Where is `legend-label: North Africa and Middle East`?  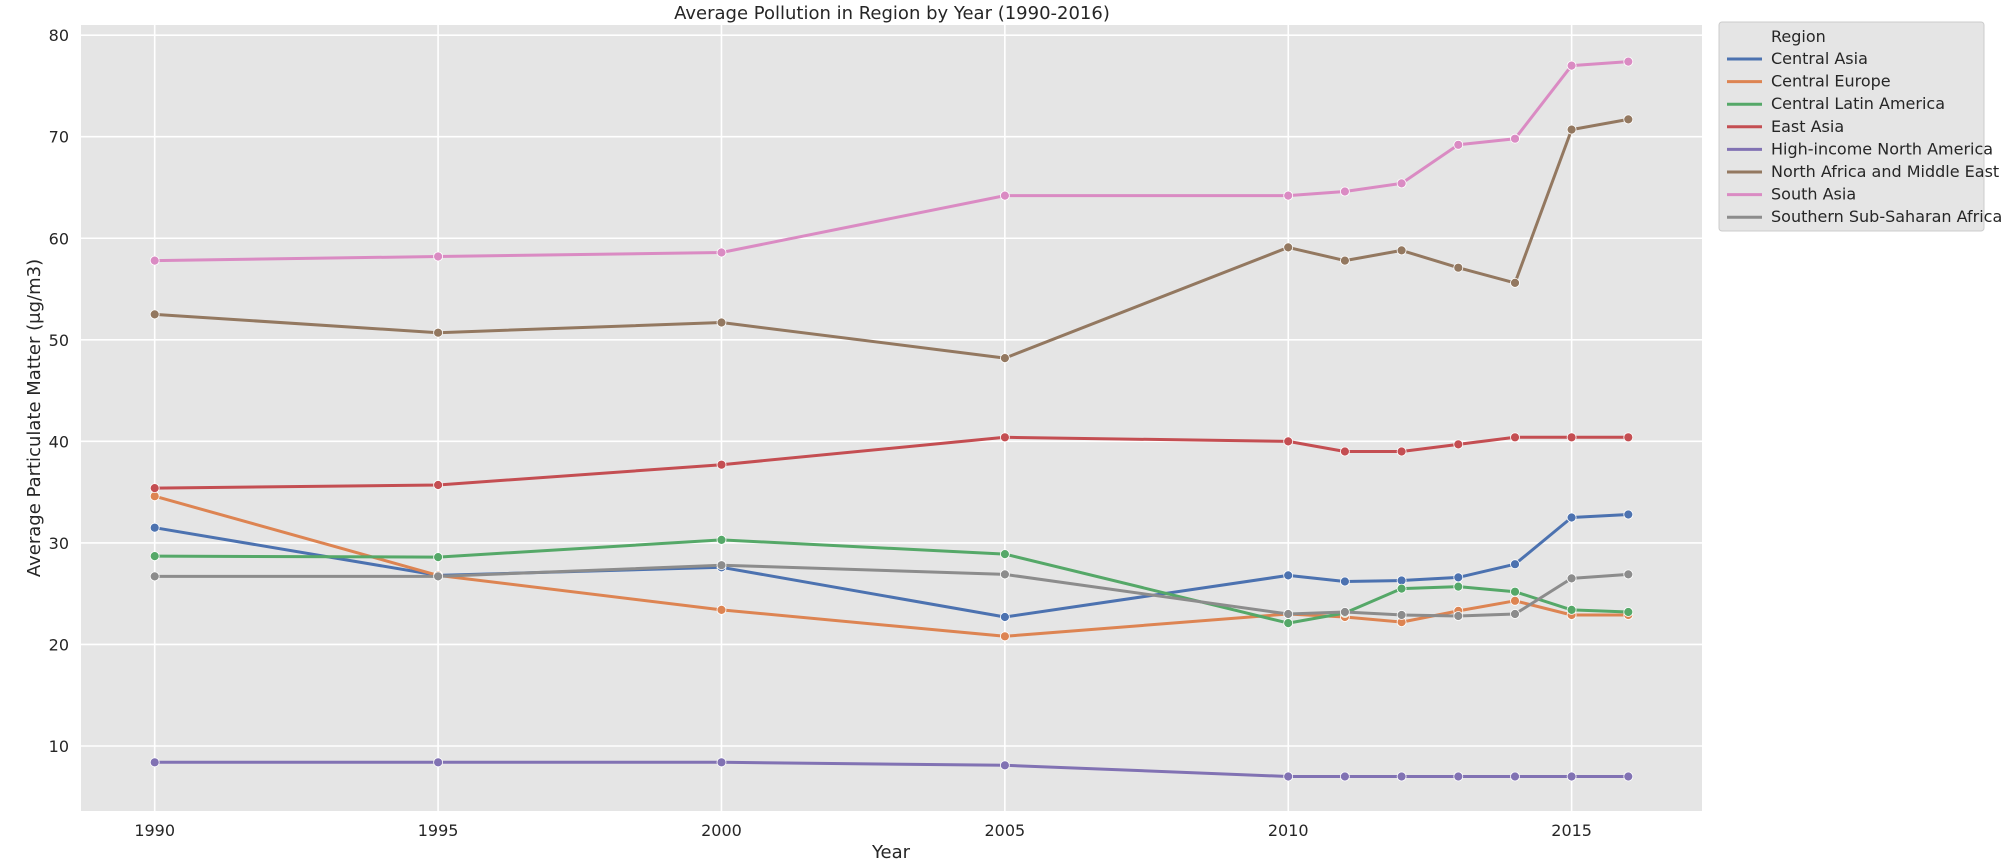
legend-label: North Africa and Middle East is located at coordinates (1885, 171).